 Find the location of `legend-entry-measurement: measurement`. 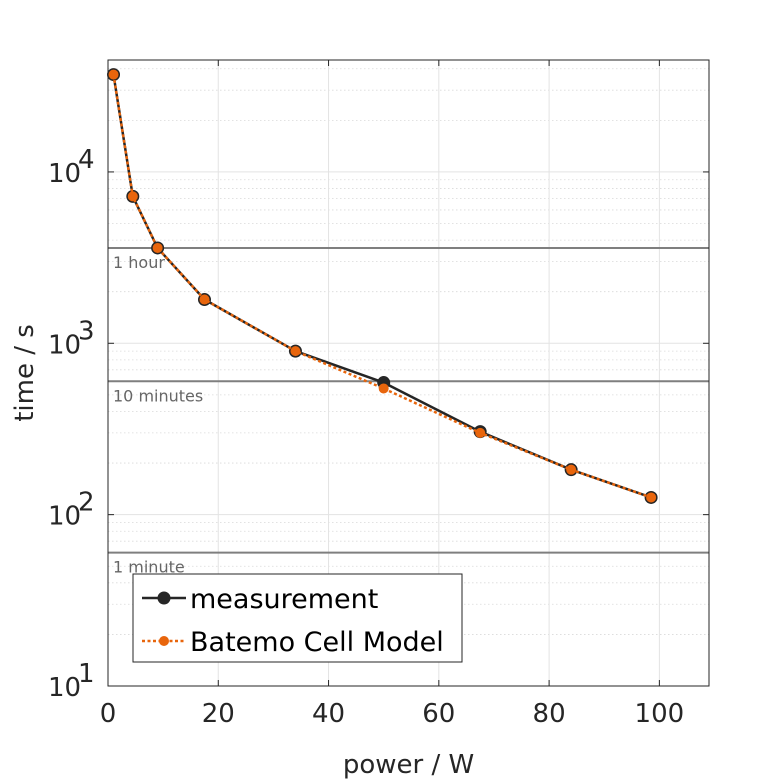

legend-entry-measurement: measurement is located at coordinates (284, 599).